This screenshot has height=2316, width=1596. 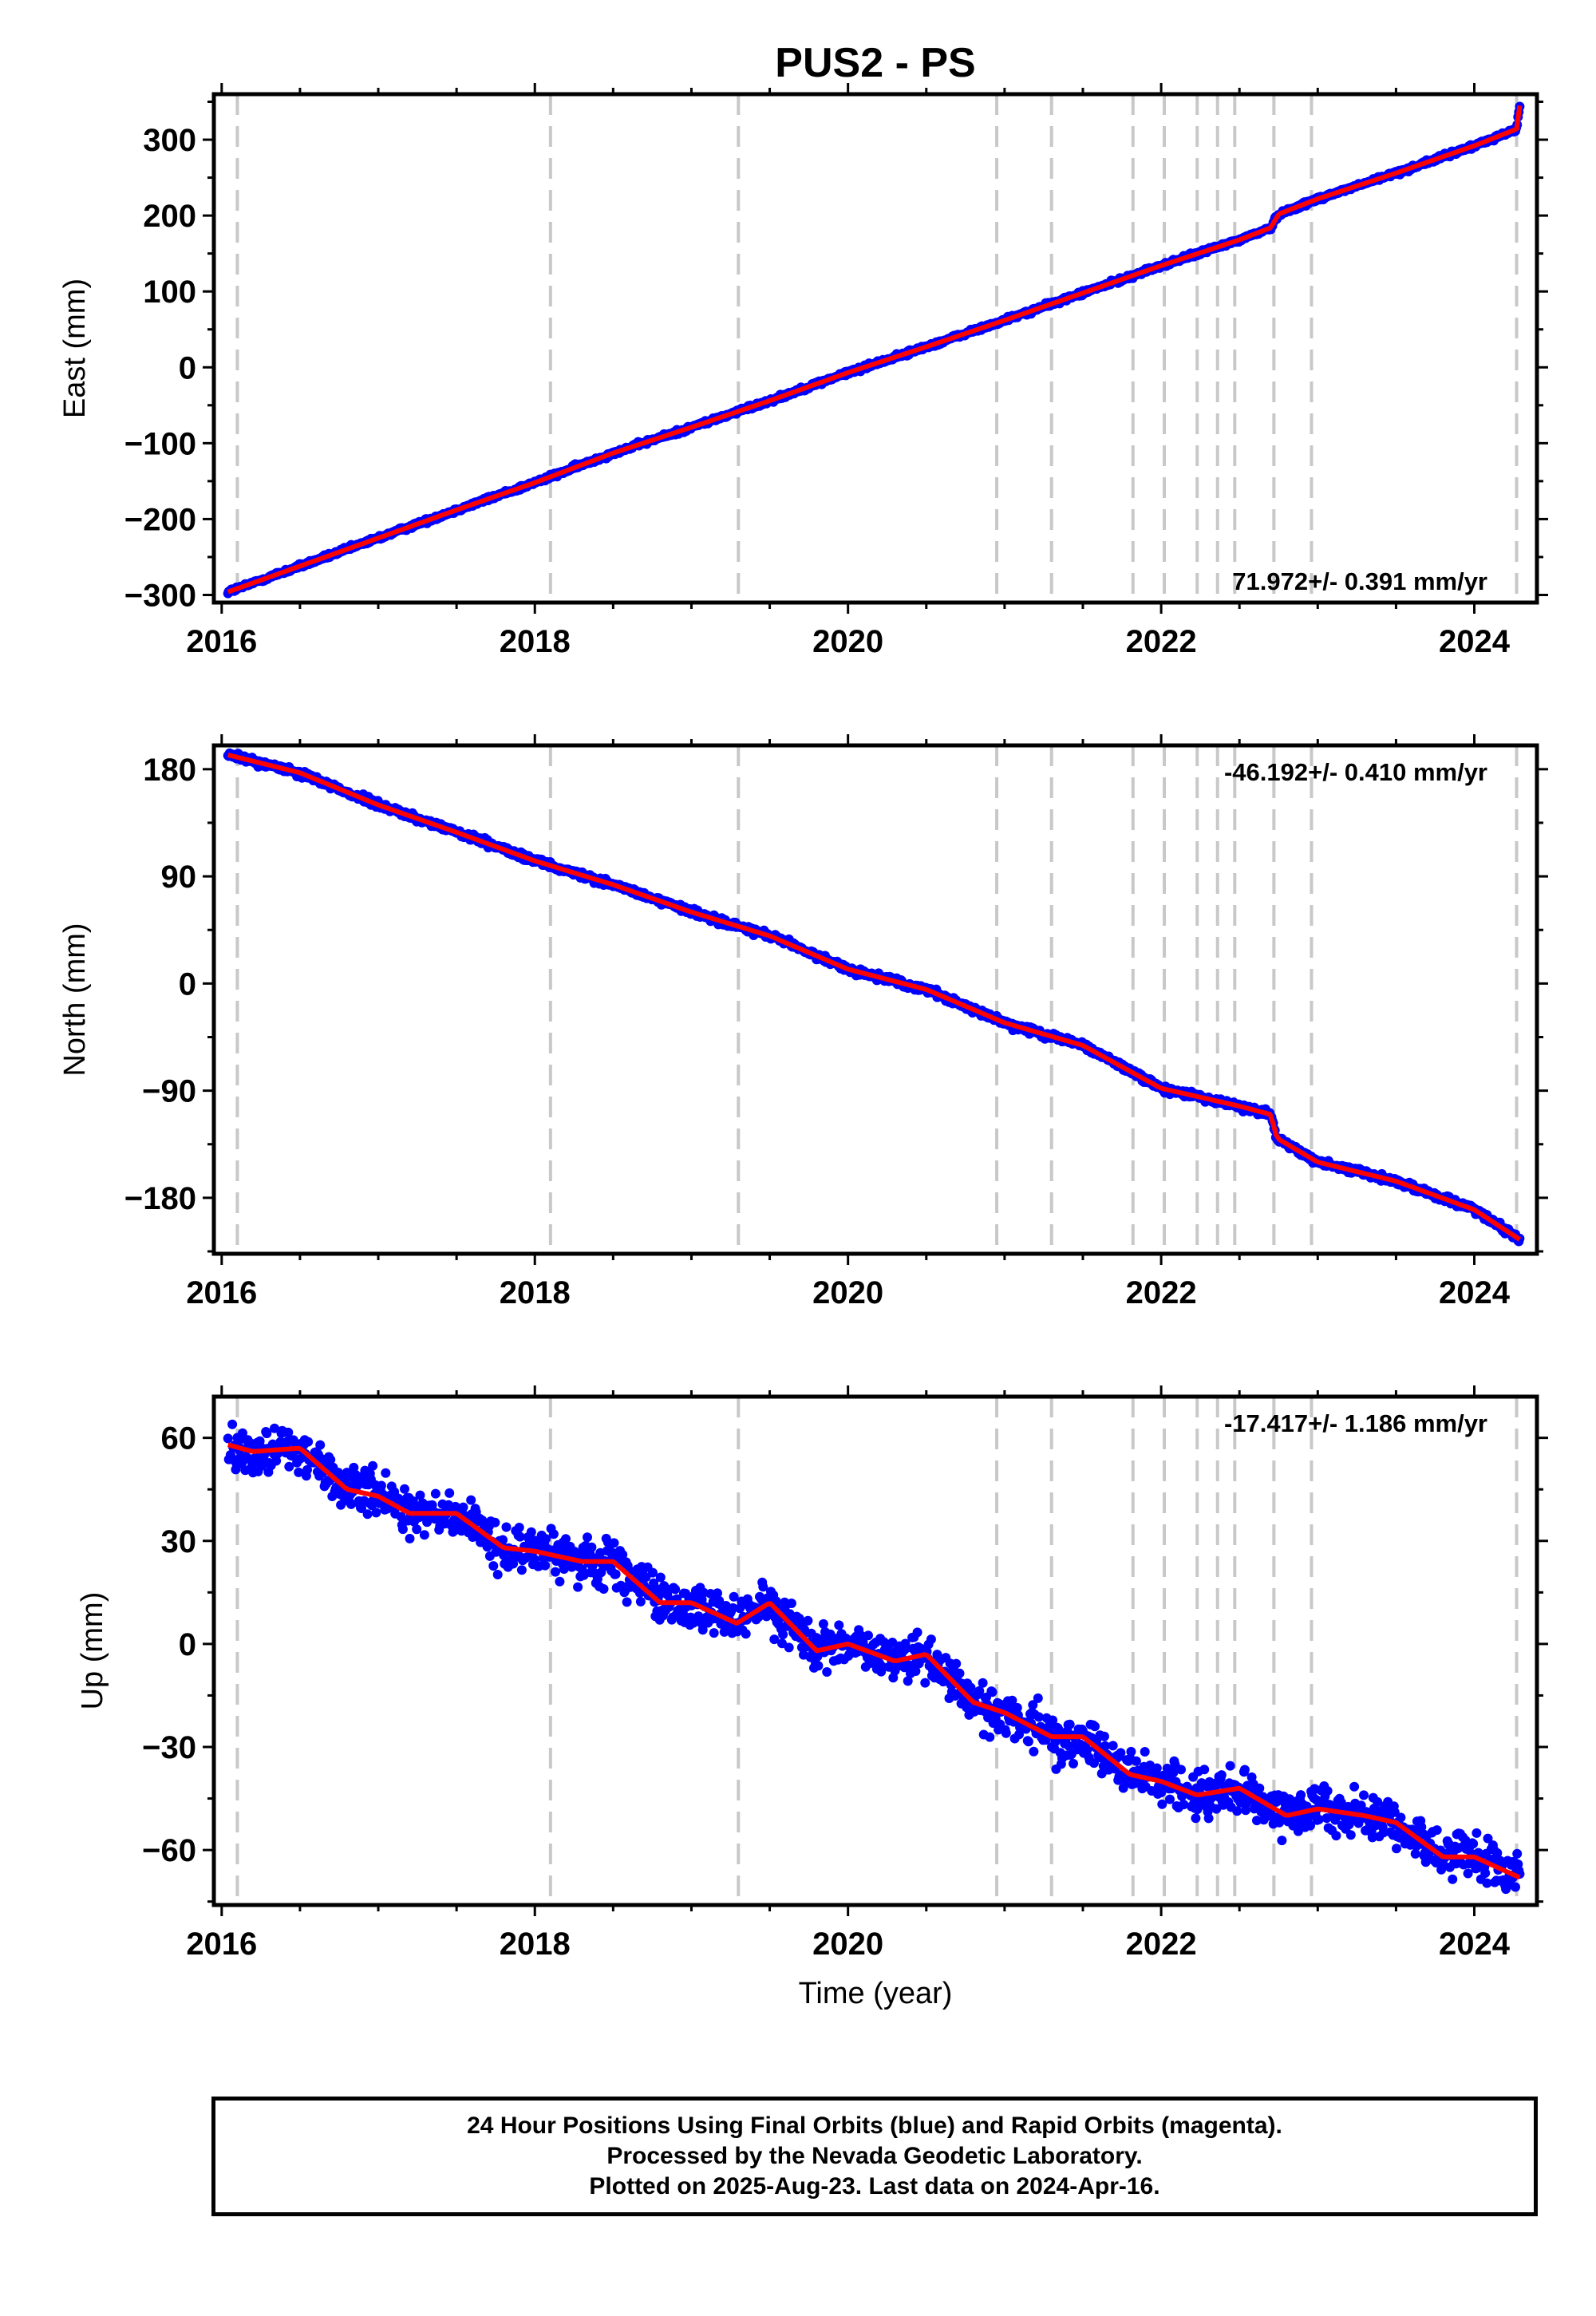 I want to click on x-tick-label: 2016, so click(x=221, y=641).